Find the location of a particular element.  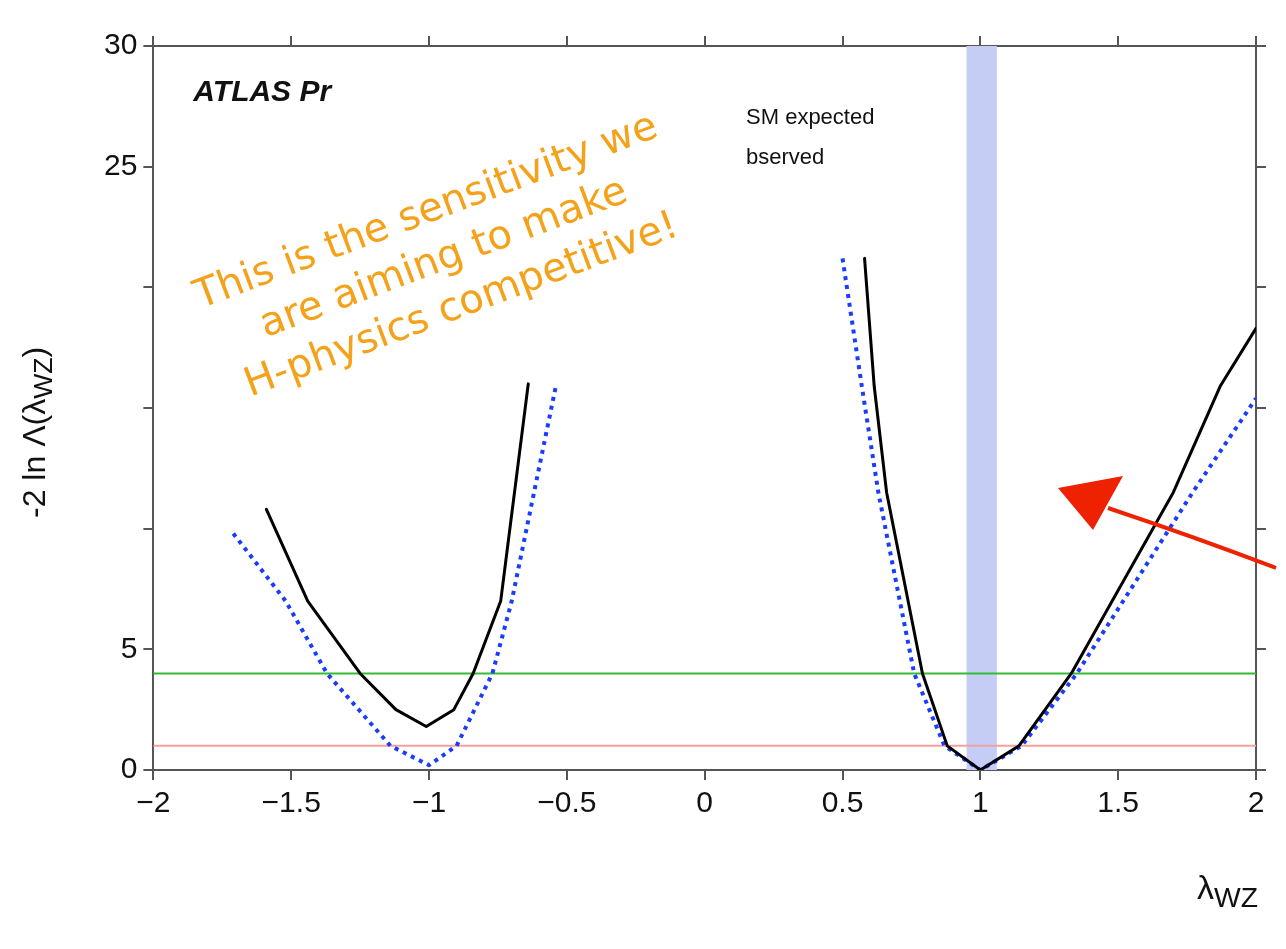

x-tick-label: −1 is located at coordinates (429, 802).